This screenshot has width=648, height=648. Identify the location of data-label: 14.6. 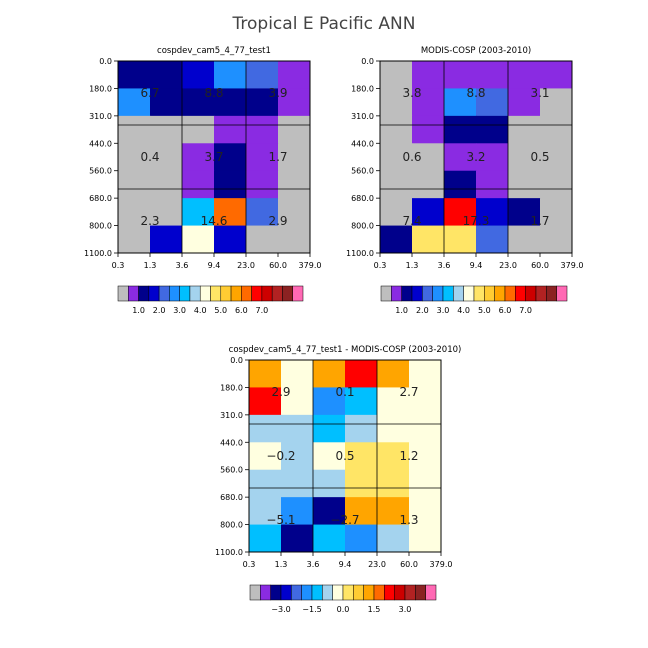
(214, 221).